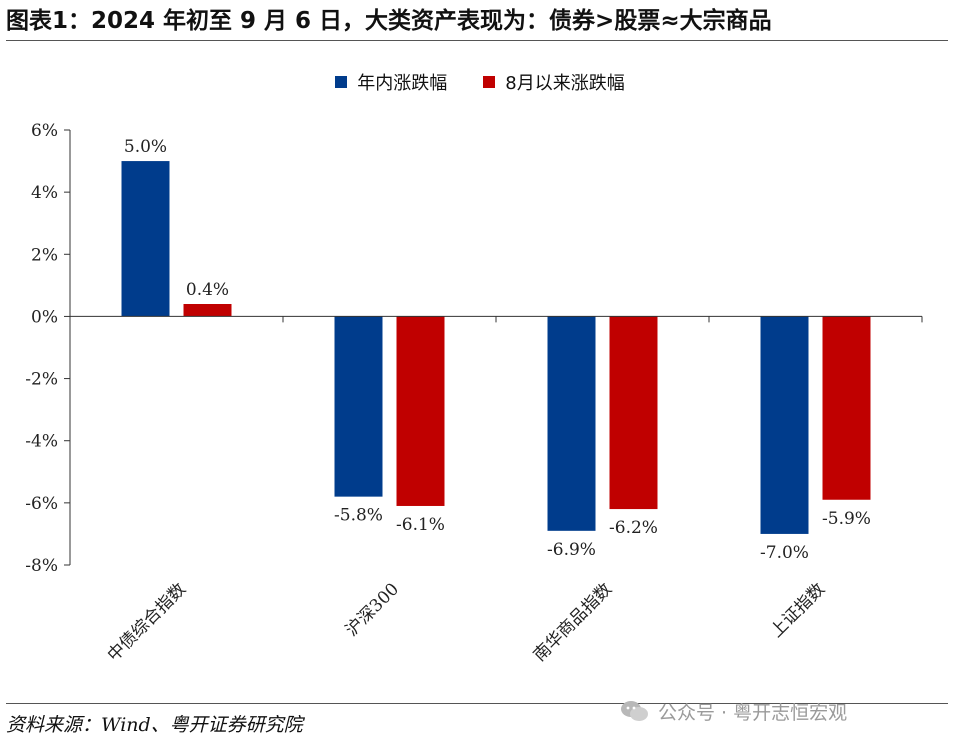 Image resolution: width=960 pixels, height=747 pixels. What do you see at coordinates (480, 82) in the screenshot?
I see `legend: 年内涨跌幅 8月以来涨跌幅` at bounding box center [480, 82].